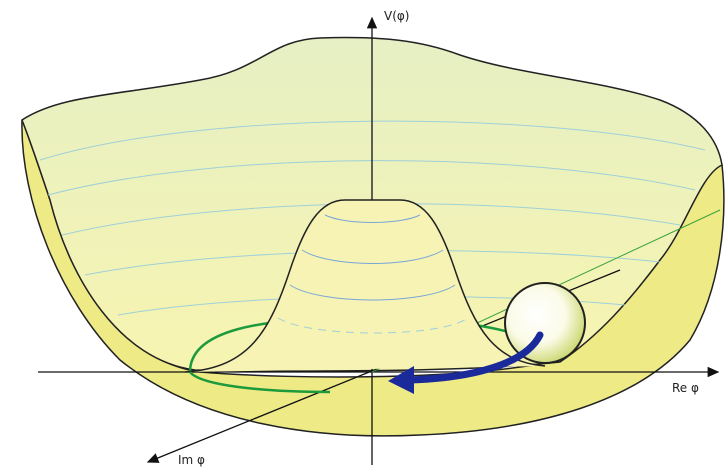 The width and height of the screenshot is (728, 470). Describe the element at coordinates (260, 382) in the screenshot. I see `minimum-ring-front` at that location.